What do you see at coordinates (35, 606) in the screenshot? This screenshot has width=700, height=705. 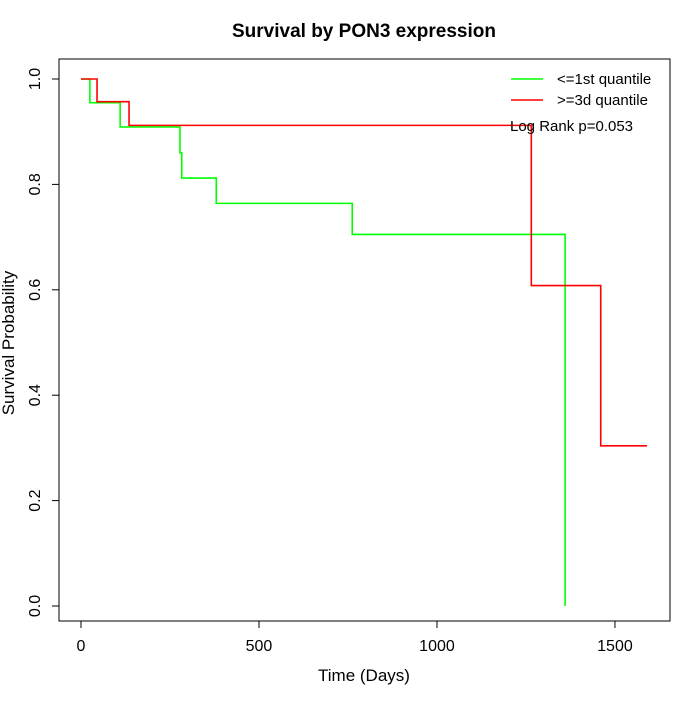 I see `y-tick-label: 0.0` at bounding box center [35, 606].